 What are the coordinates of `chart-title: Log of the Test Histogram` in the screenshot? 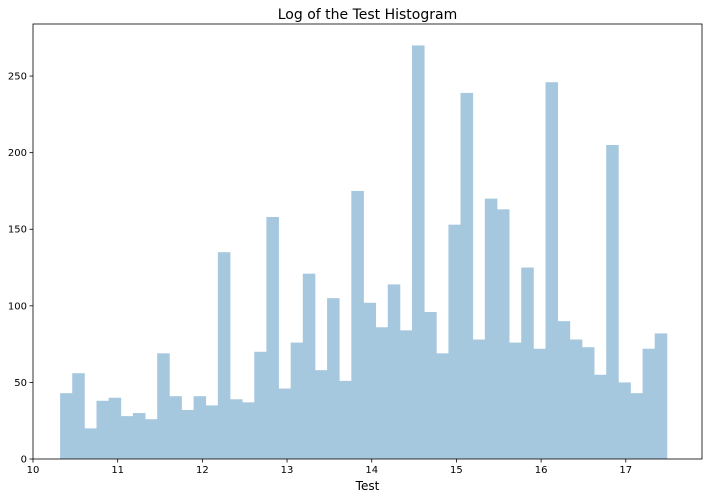 It's located at (367, 15).